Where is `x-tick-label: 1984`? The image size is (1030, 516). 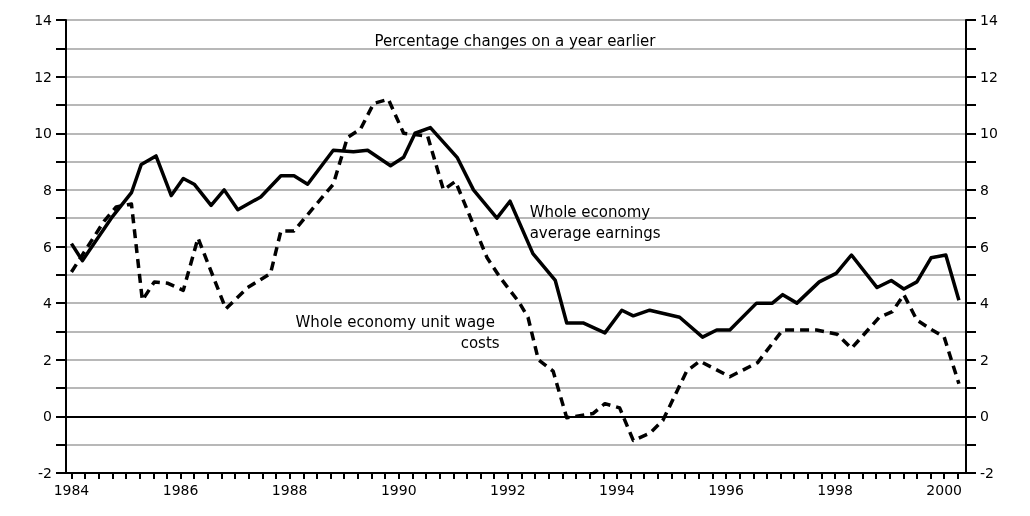 x-tick-label: 1984 is located at coordinates (71, 490).